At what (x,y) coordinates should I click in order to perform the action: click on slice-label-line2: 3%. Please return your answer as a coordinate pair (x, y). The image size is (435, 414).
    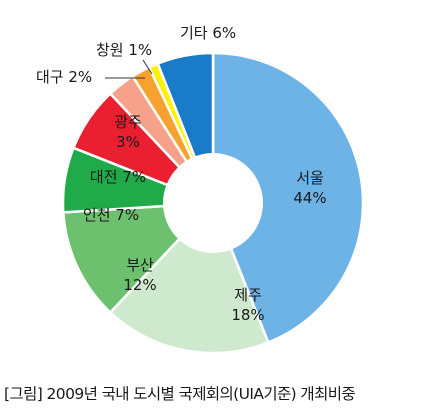
    Looking at the image, I should click on (128, 142).